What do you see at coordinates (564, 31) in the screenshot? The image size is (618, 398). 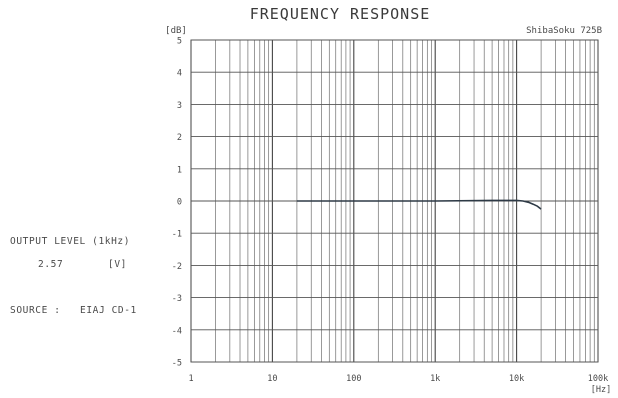 I see `brand-label: ShibaSoku 725B` at bounding box center [564, 31].